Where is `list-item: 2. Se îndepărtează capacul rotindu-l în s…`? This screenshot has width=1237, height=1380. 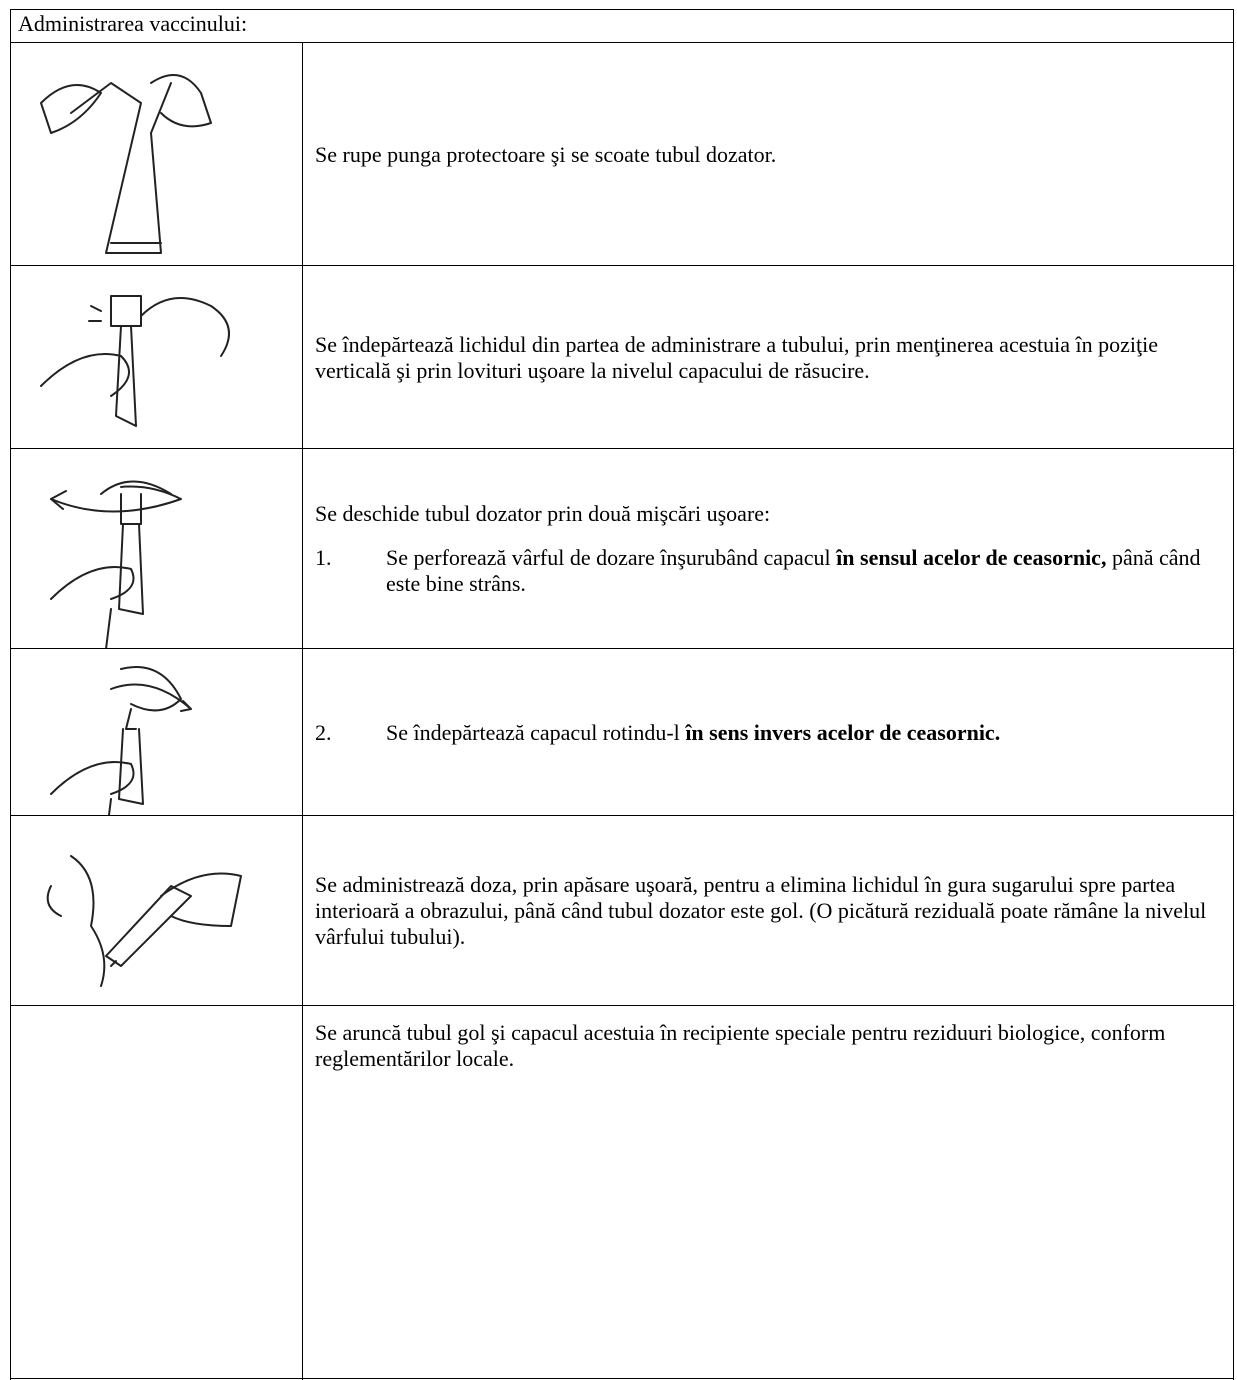
list-item: 2. Se îndepărtează capacul rotindu-l în s… is located at coordinates (768, 733).